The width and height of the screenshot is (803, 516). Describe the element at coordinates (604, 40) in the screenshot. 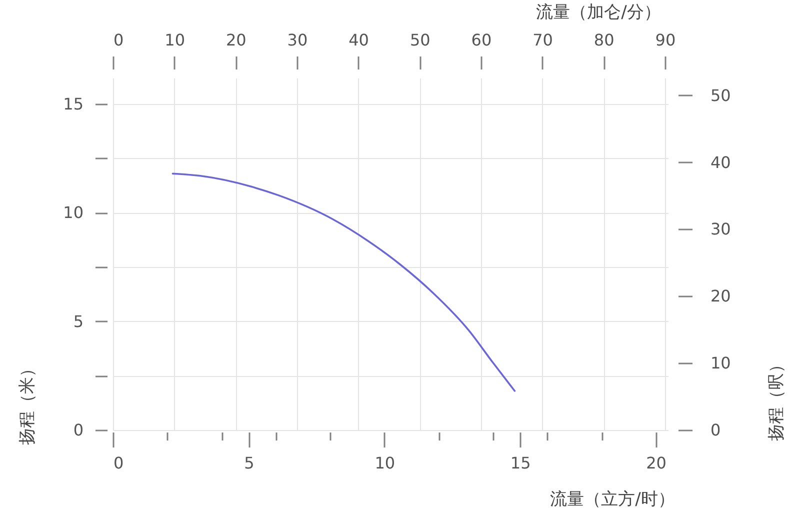

I see `x2-tick-label: 80` at that location.